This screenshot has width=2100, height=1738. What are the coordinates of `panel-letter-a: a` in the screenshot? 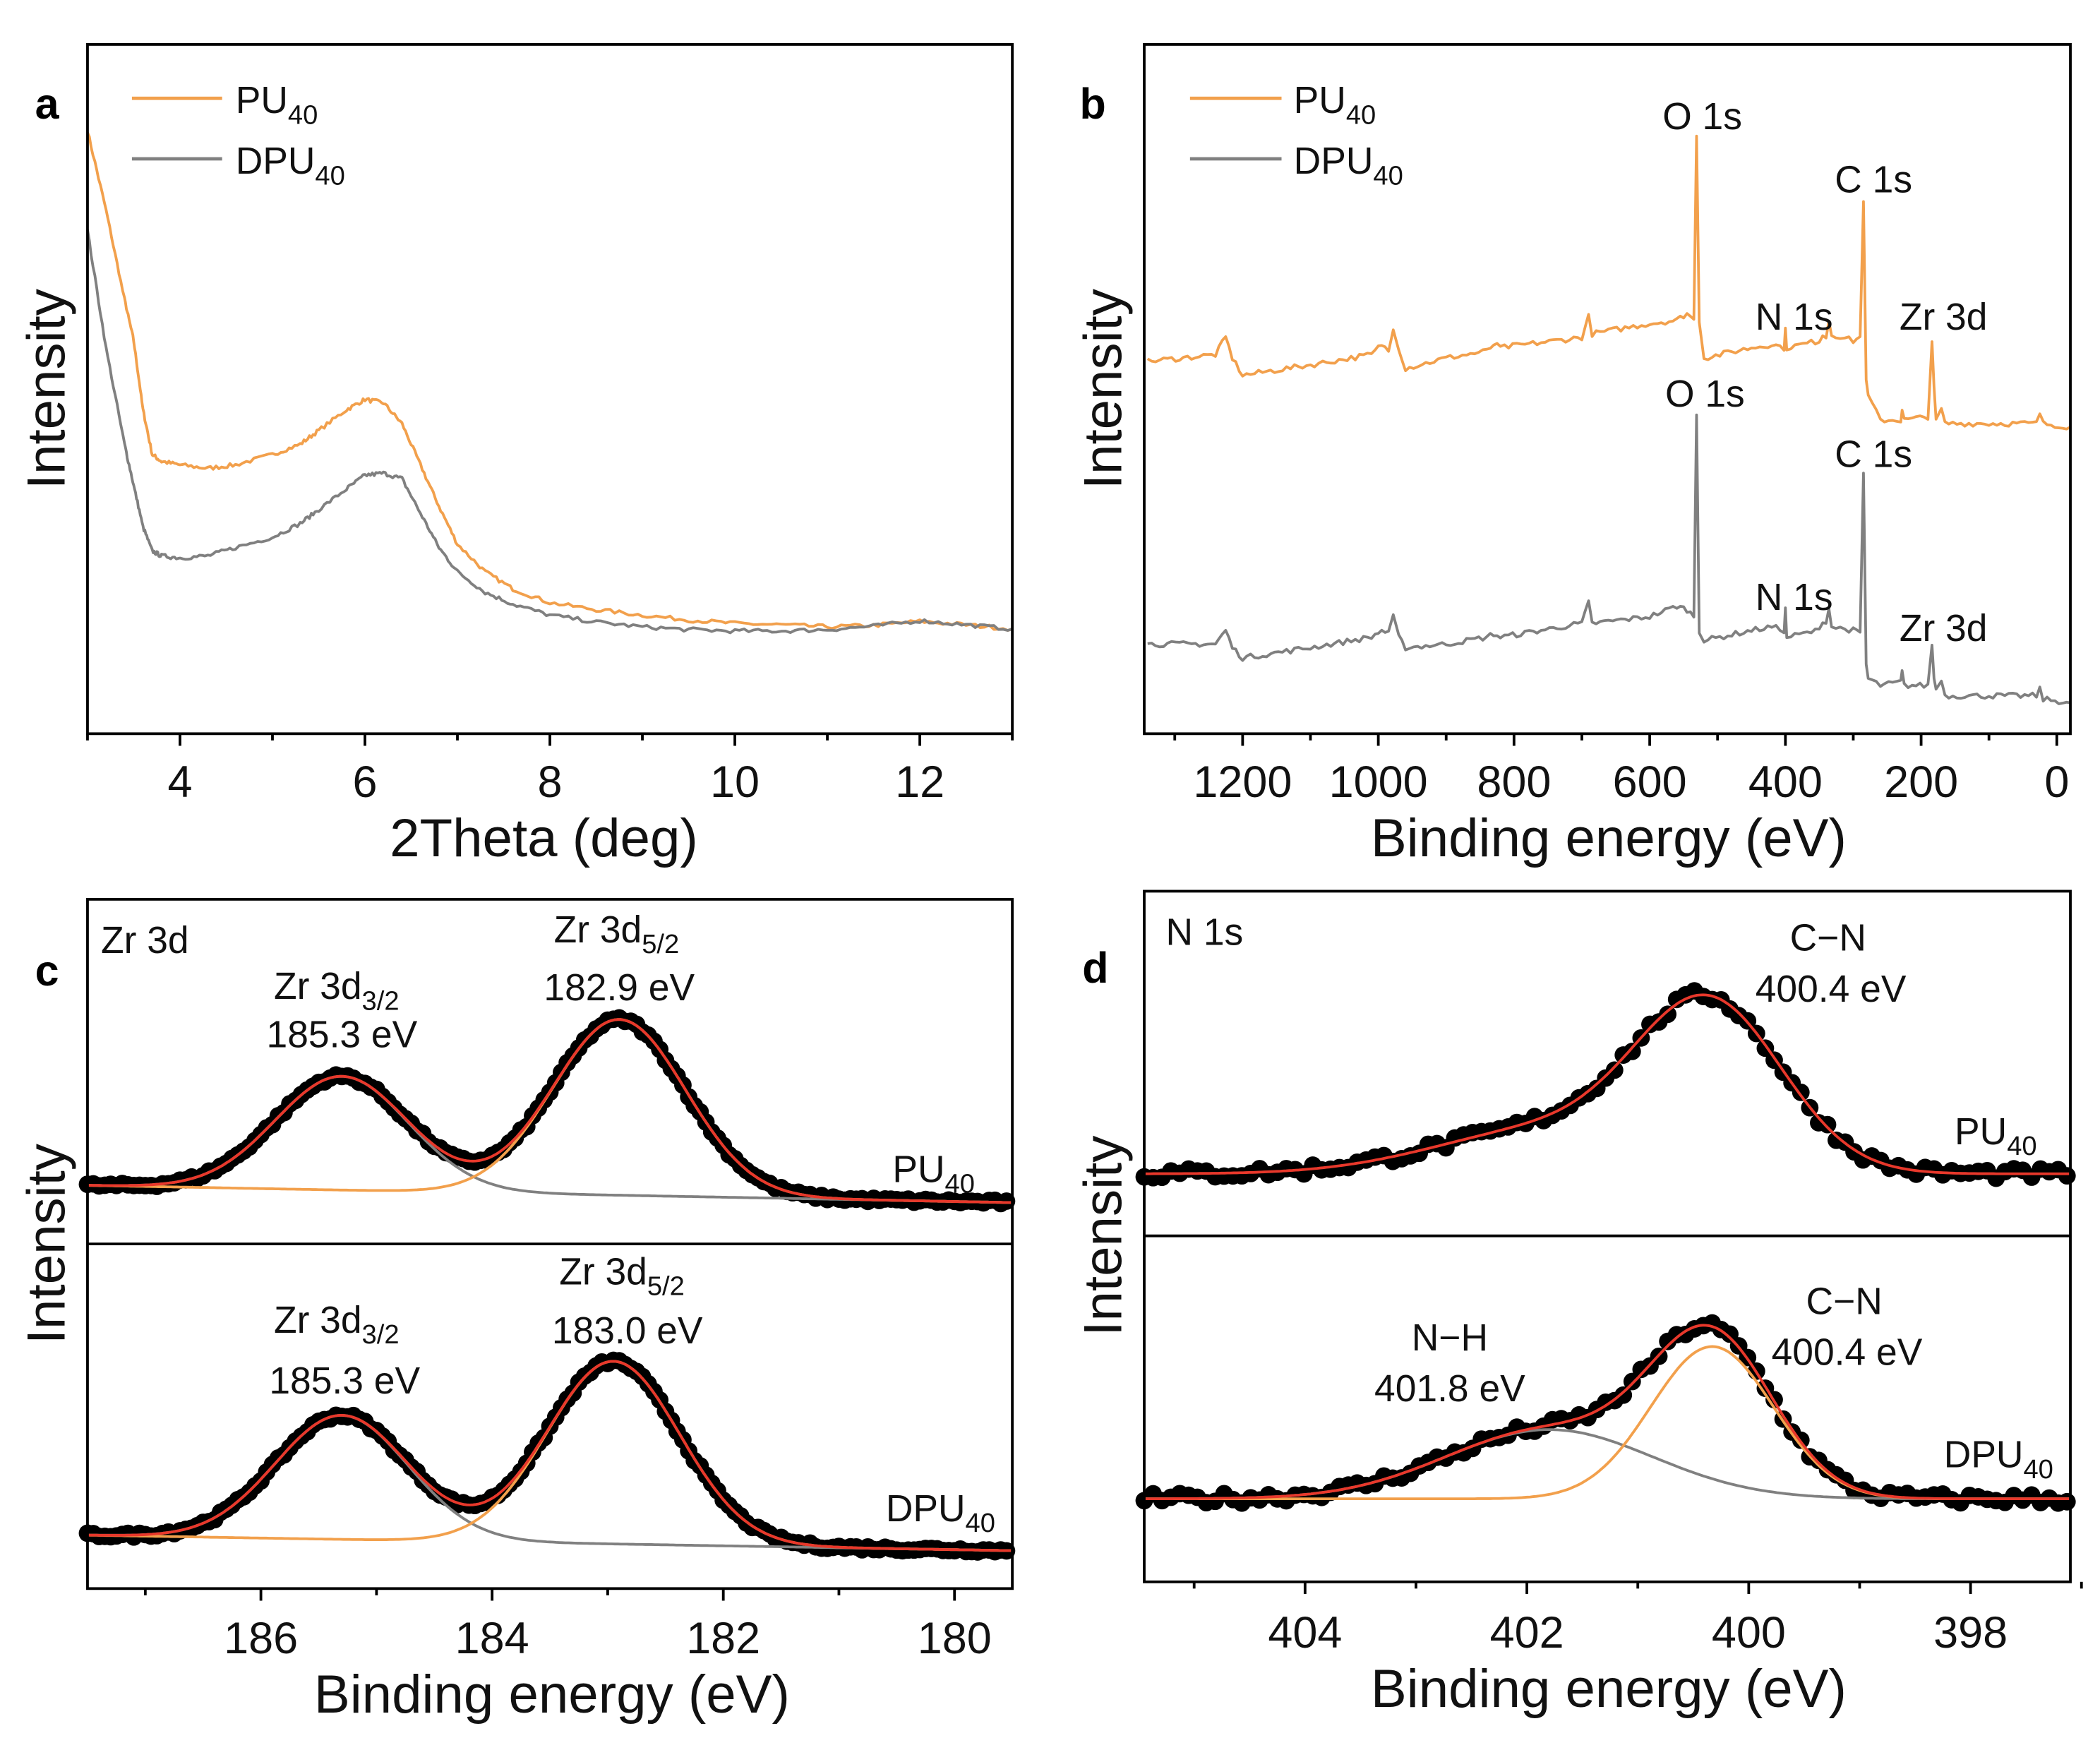 It's located at (48, 104).